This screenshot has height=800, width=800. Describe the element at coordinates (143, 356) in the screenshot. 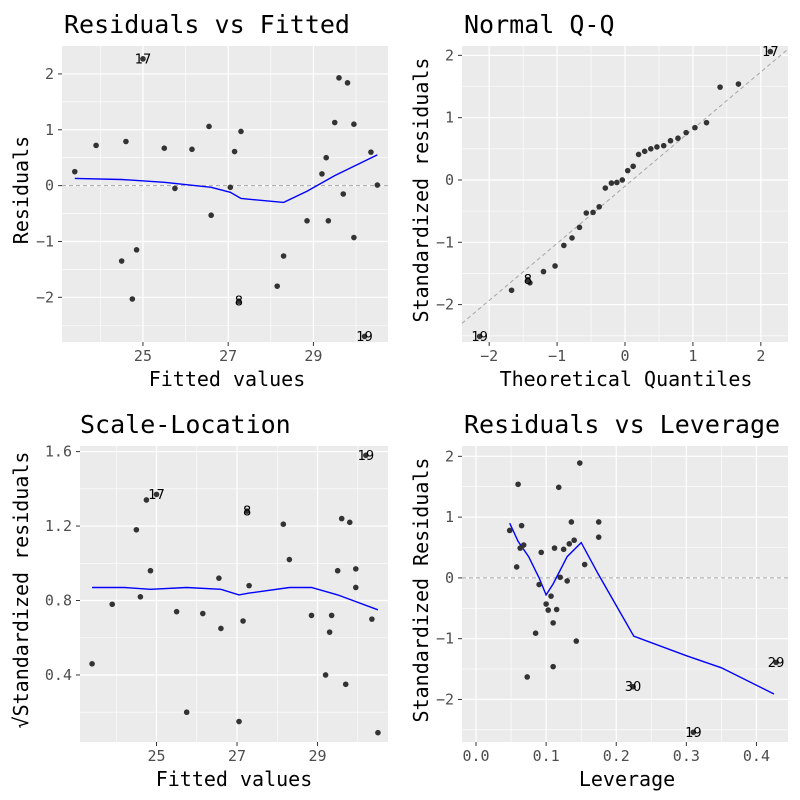

I see `x-tick-label: 25` at that location.